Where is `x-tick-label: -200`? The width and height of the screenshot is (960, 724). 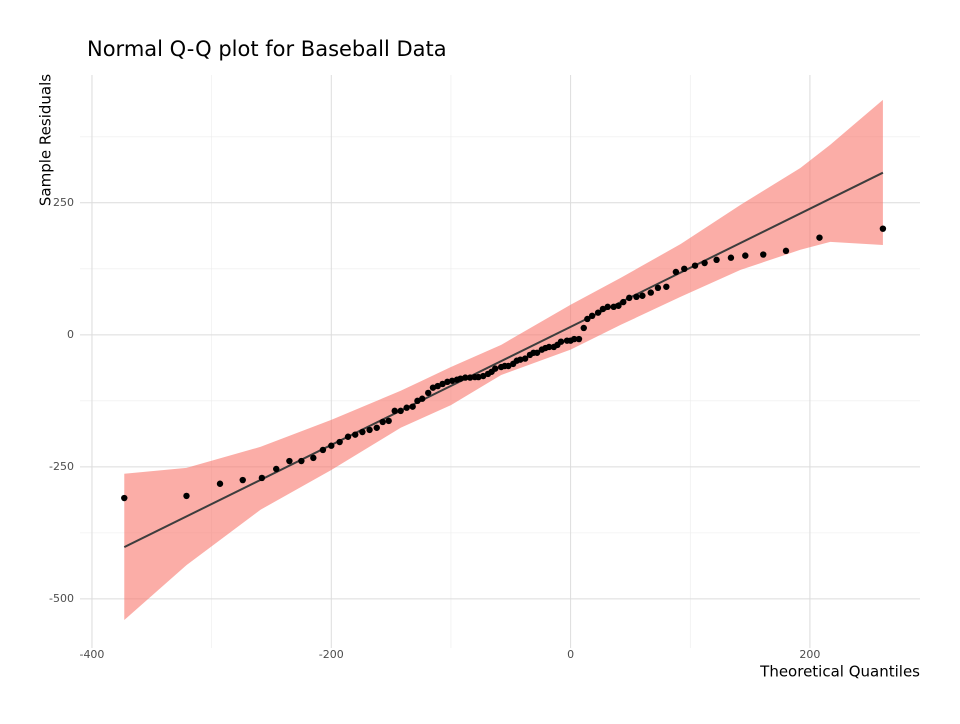
x-tick-label: -200 is located at coordinates (331, 654).